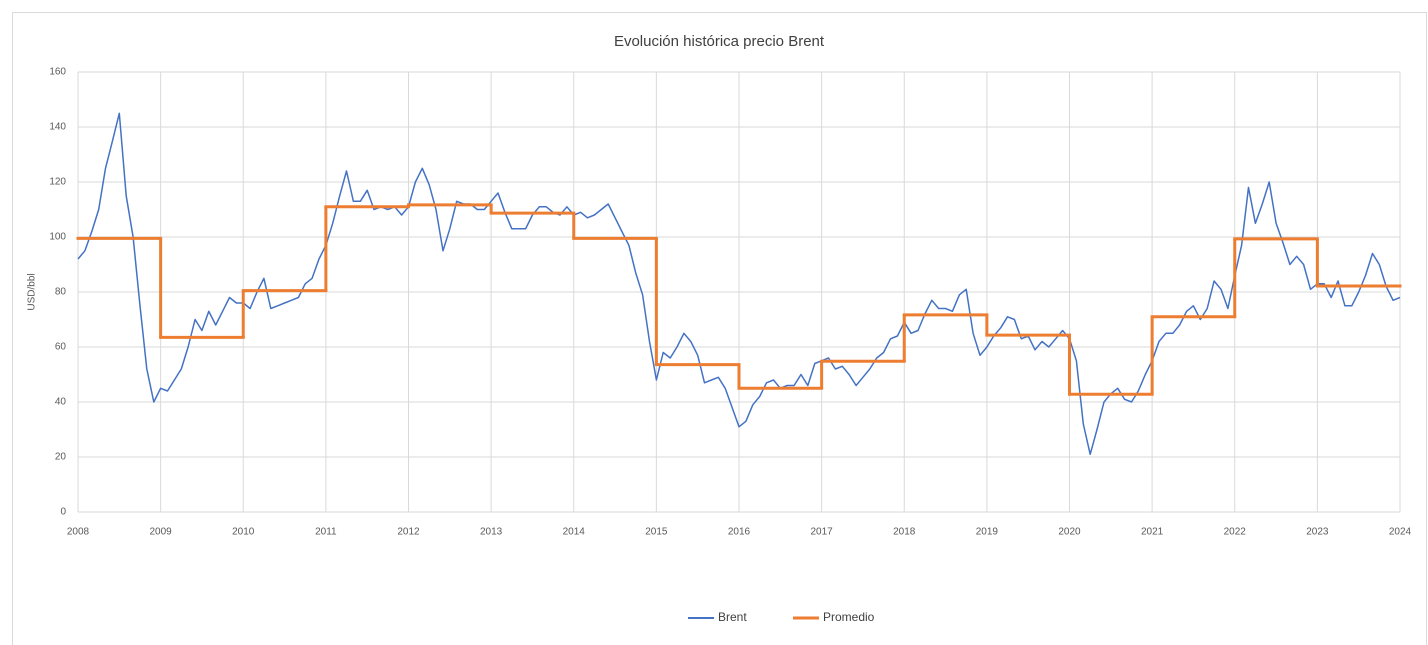  What do you see at coordinates (1400, 532) in the screenshot?
I see `x-tick-label: 2024` at bounding box center [1400, 532].